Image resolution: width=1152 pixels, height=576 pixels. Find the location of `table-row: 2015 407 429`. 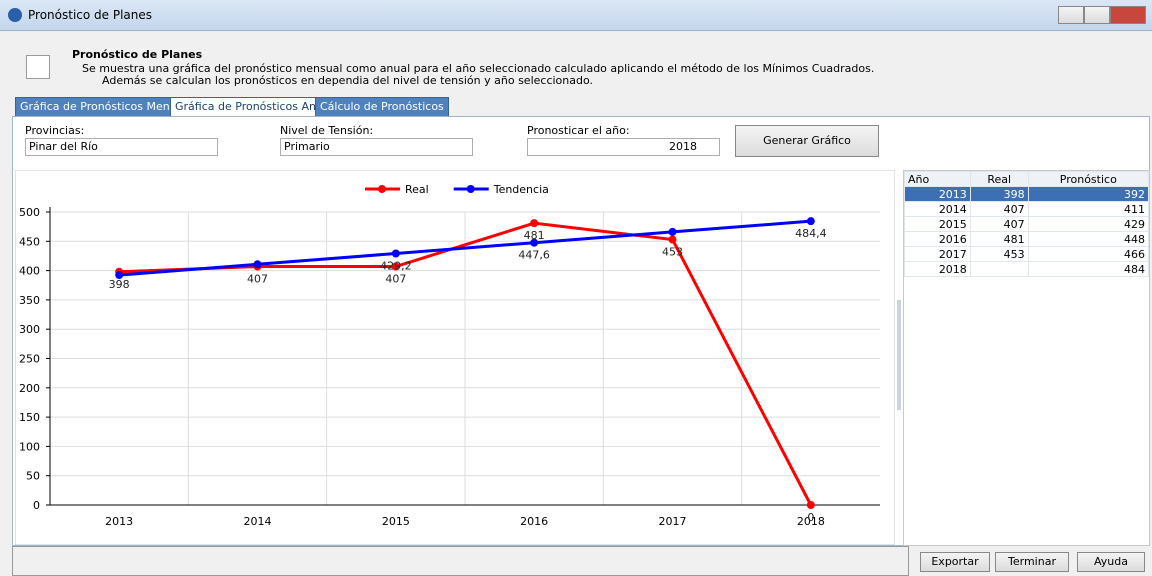

table-row: 2015 407 429 is located at coordinates (1027, 224).